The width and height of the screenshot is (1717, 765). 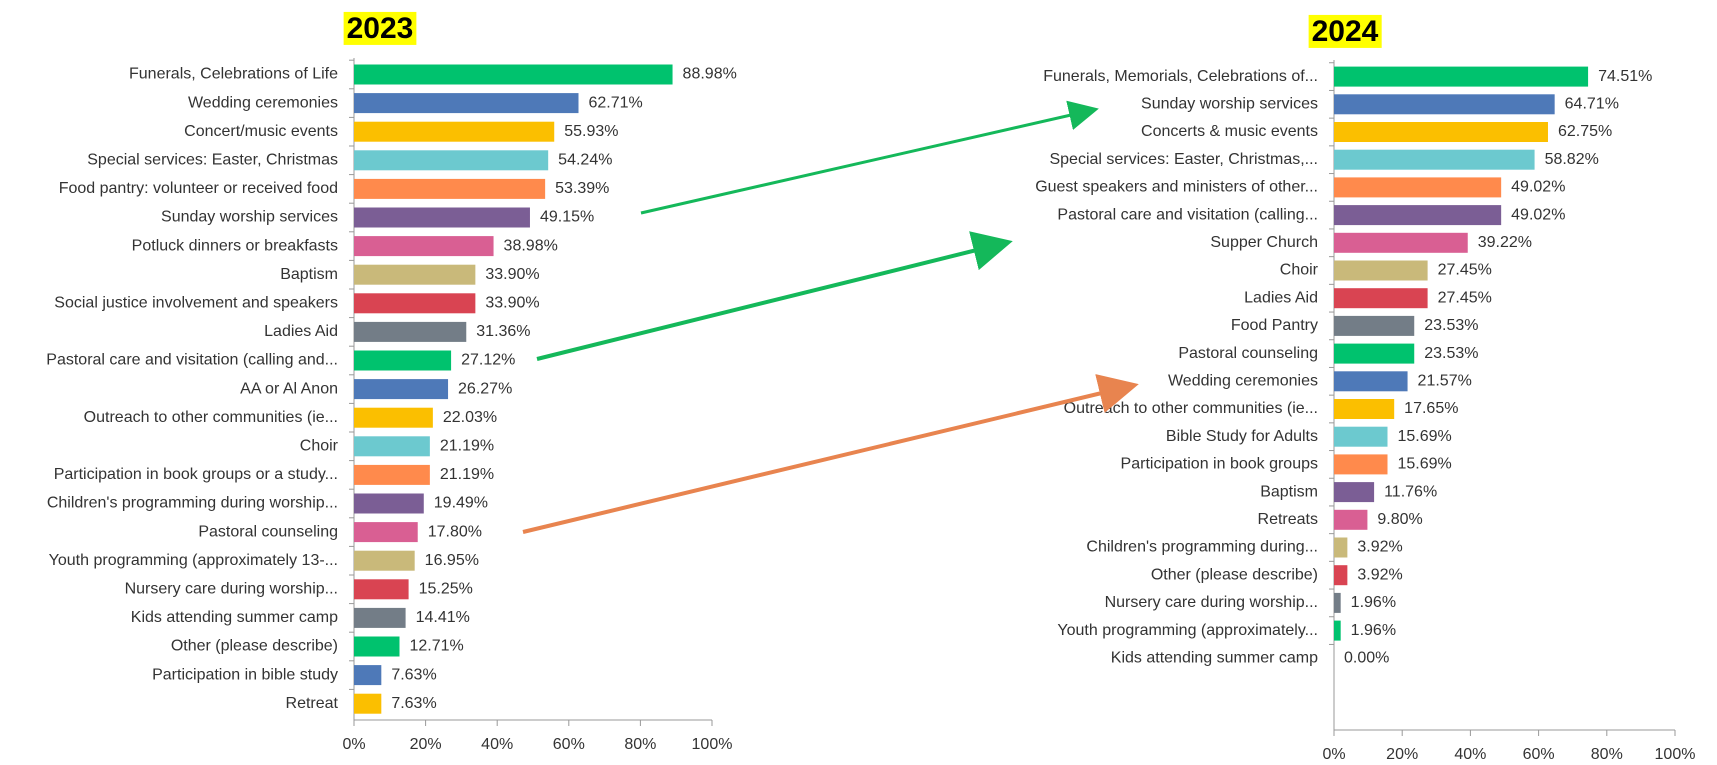 What do you see at coordinates (437, 646) in the screenshot?
I see `value-label: 12.71%` at bounding box center [437, 646].